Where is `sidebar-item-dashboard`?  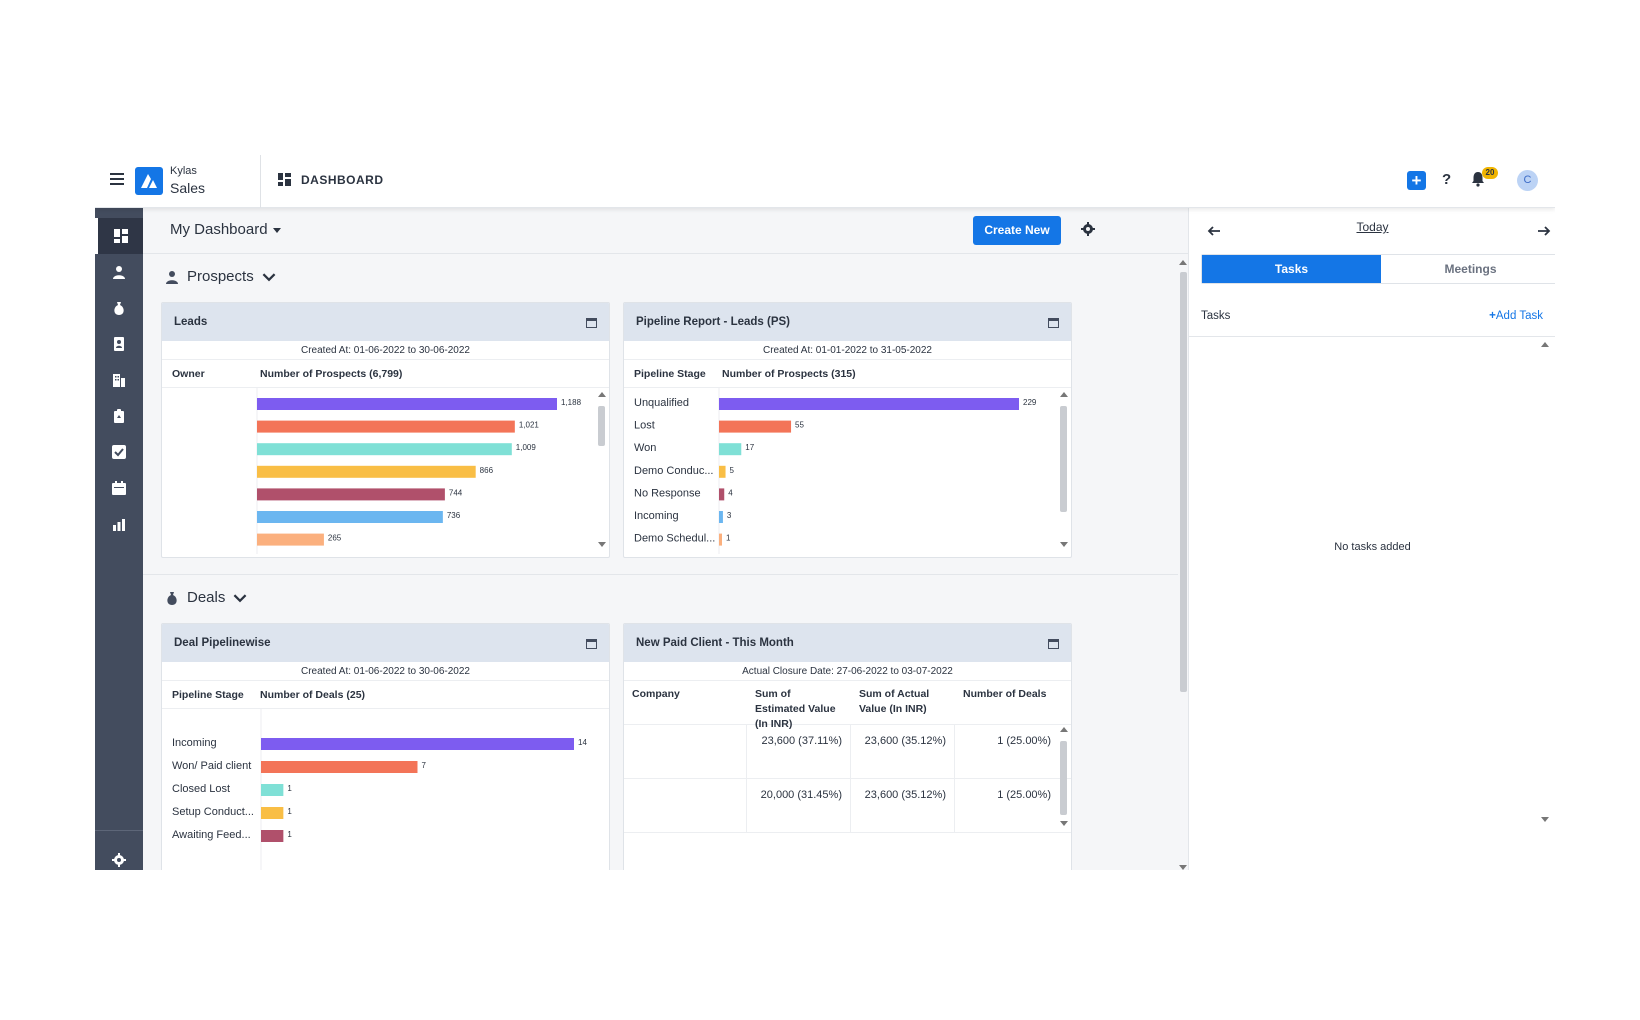 sidebar-item-dashboard is located at coordinates (119, 236).